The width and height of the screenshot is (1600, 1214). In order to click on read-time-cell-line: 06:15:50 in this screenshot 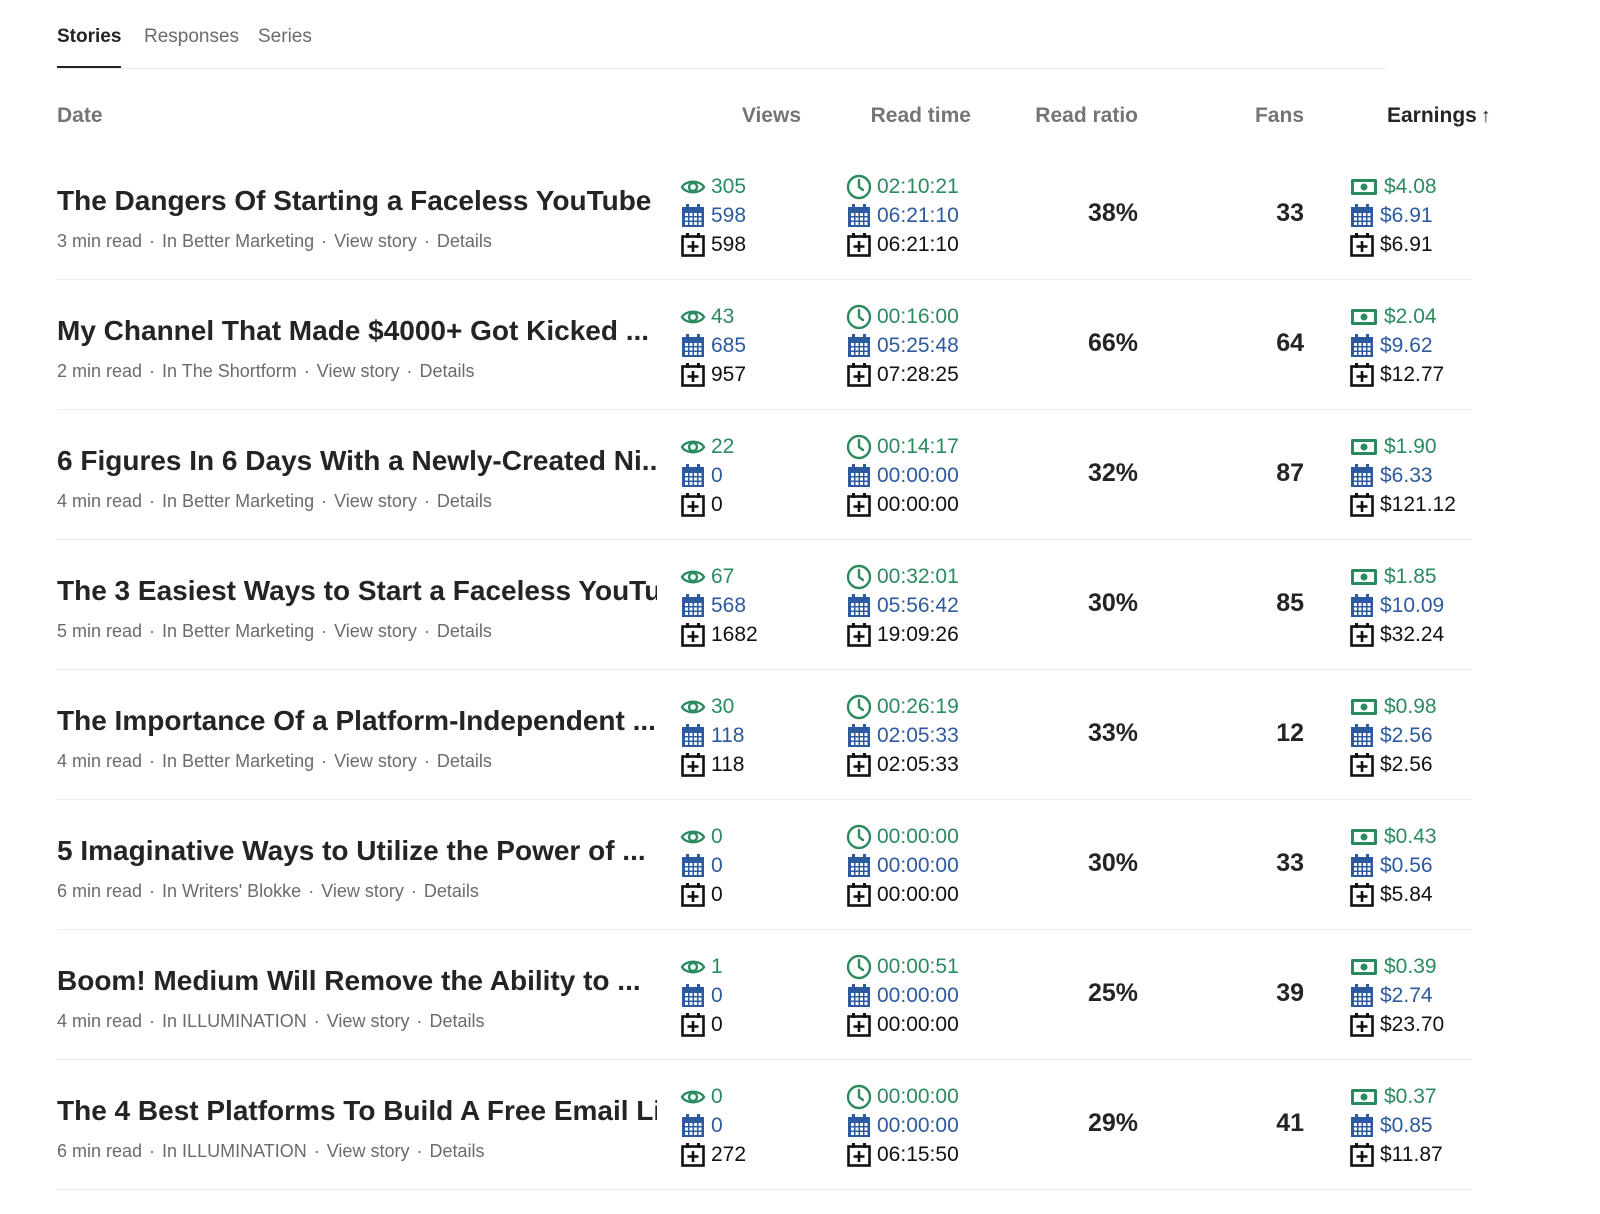, I will do `click(902, 1154)`.